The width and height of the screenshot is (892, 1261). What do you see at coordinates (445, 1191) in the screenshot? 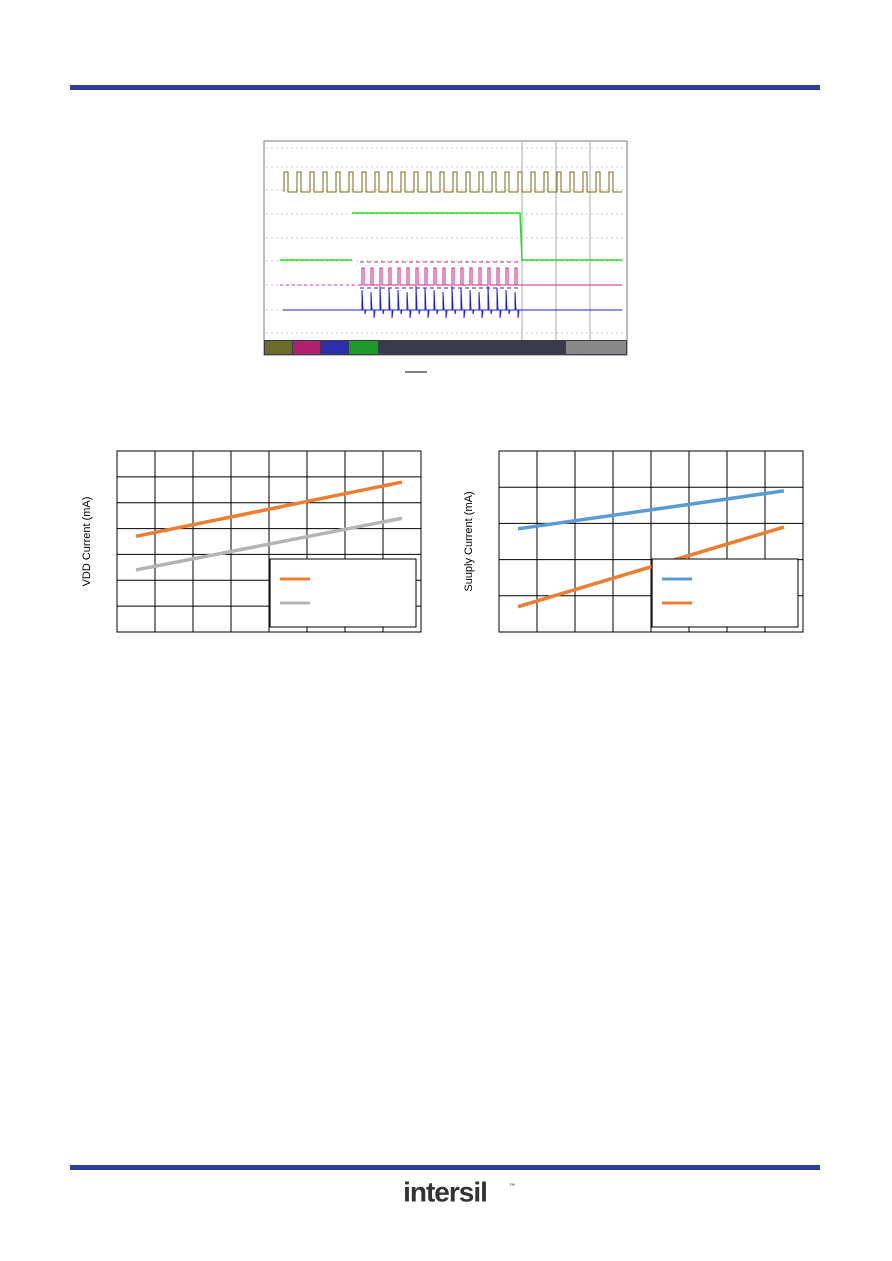
I see `logo: intersil` at bounding box center [445, 1191].